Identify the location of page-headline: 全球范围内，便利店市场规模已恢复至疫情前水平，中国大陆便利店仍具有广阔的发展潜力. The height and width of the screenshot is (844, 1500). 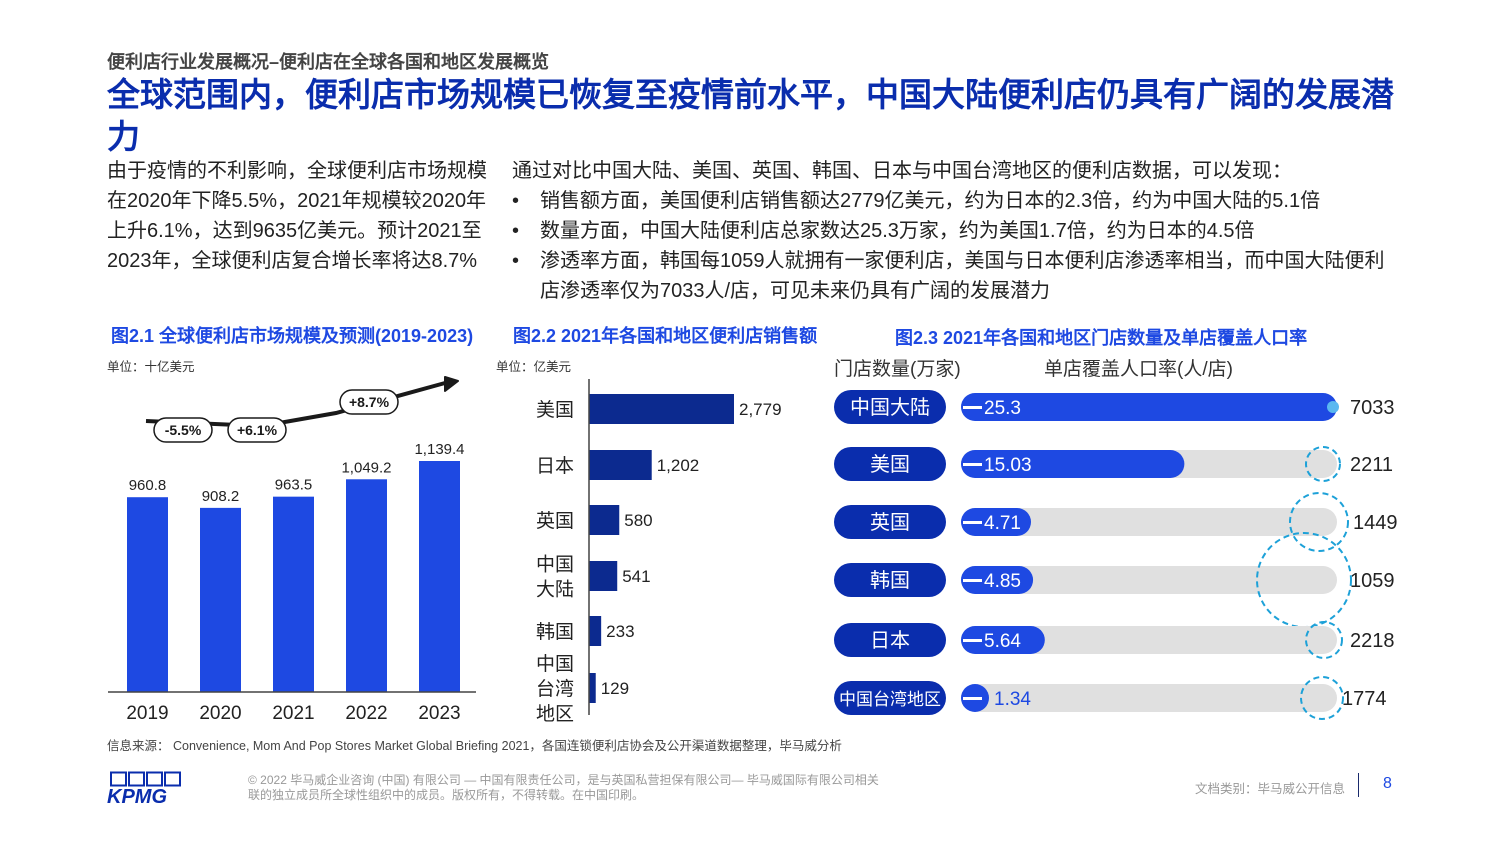
(750, 115).